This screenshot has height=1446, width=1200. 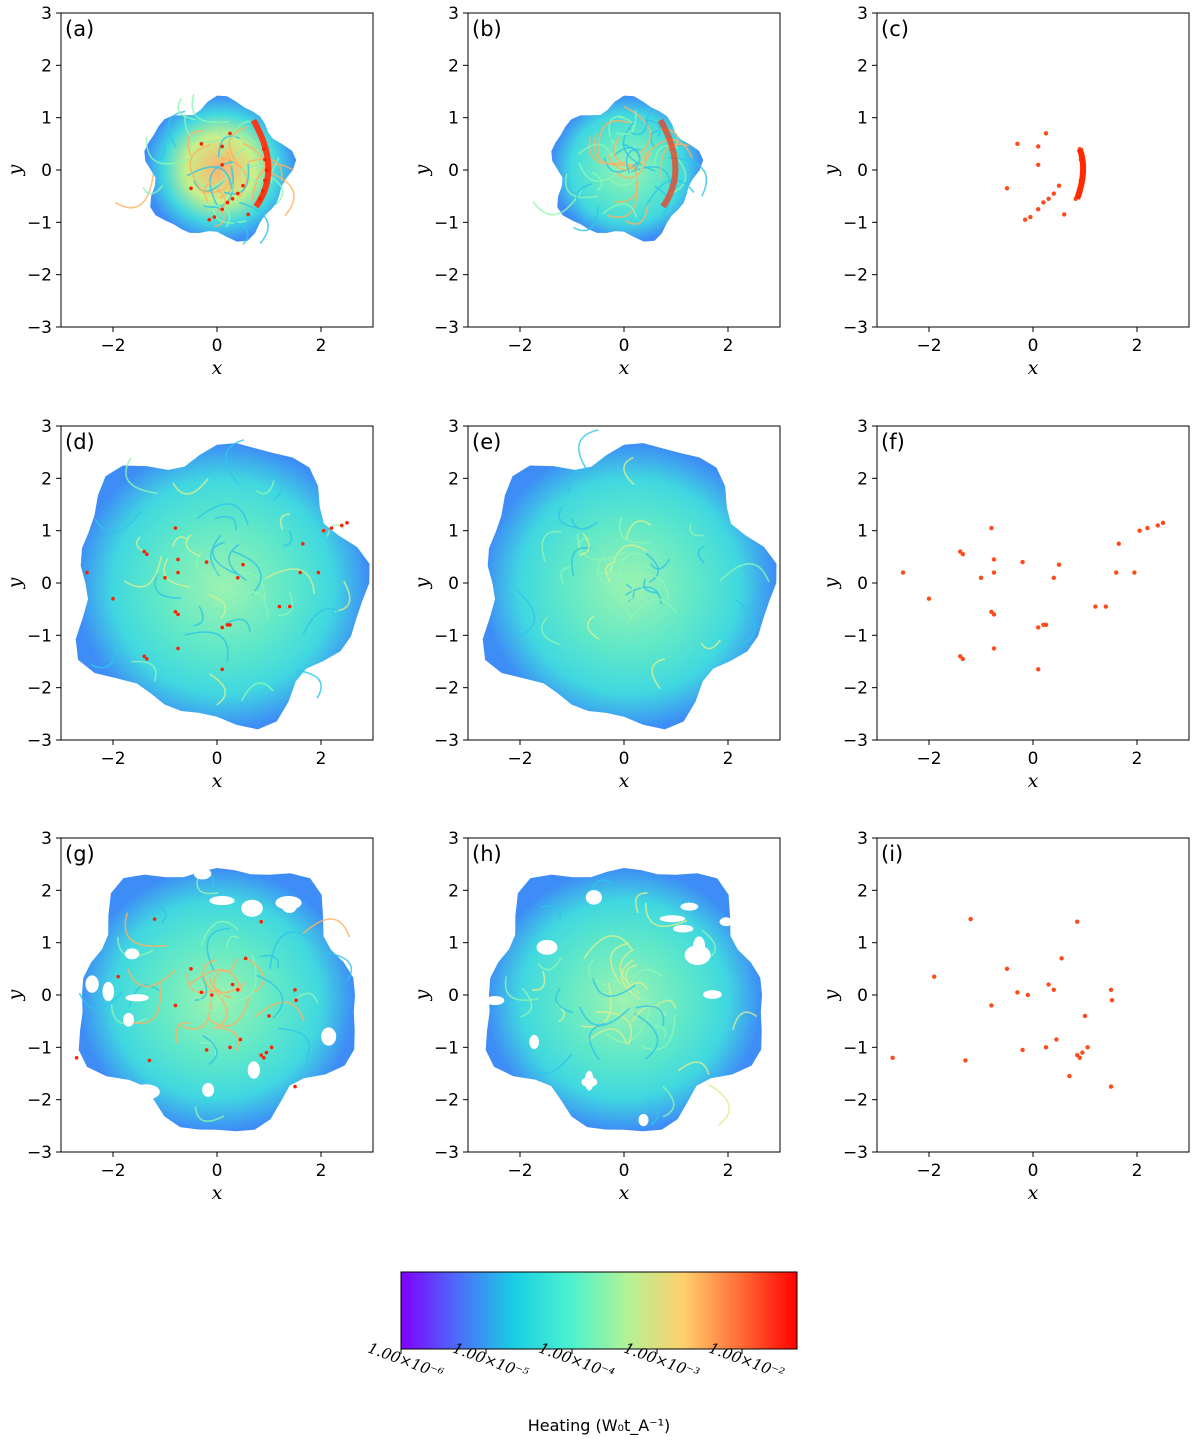 What do you see at coordinates (1033, 170) in the screenshot?
I see `plot-frame` at bounding box center [1033, 170].